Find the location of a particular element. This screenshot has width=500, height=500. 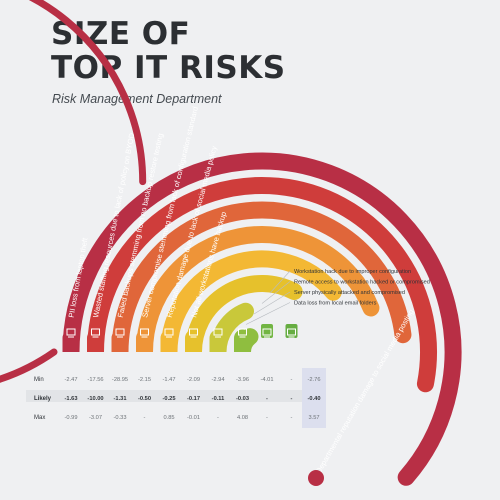

cell-1-4: -0.25 is located at coordinates (169, 399).